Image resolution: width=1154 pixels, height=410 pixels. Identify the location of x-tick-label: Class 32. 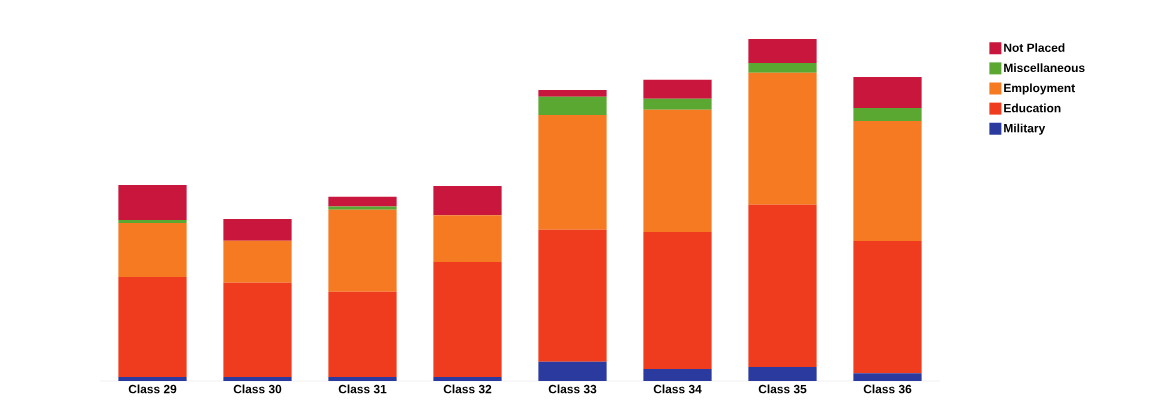
(467, 389).